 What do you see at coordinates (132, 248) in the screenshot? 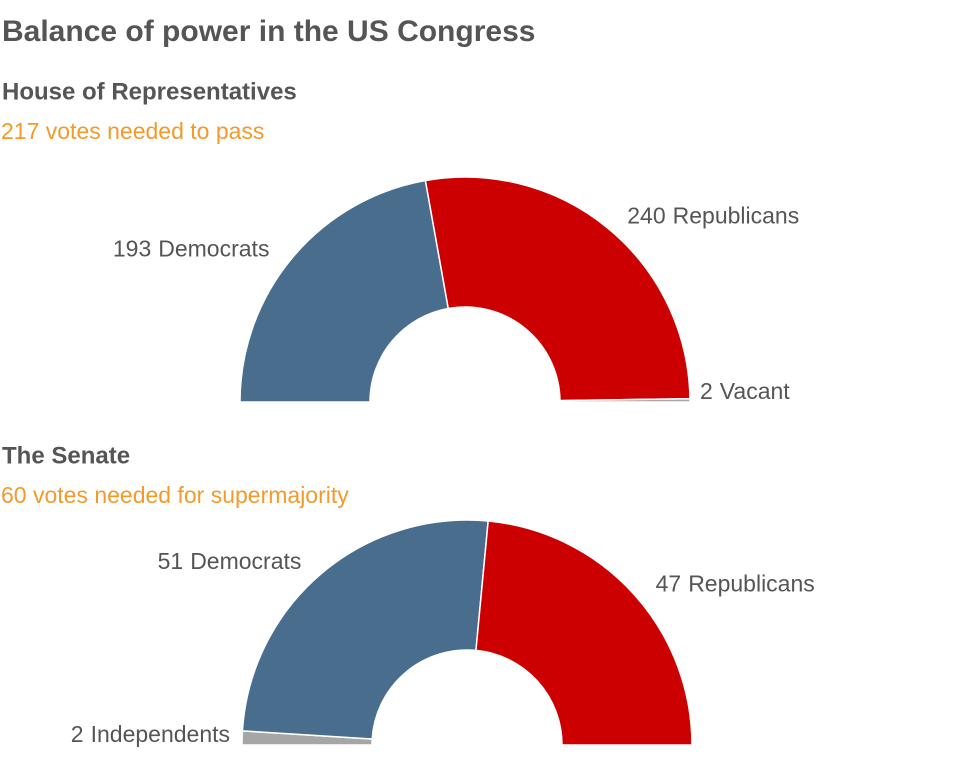
I see `segment-value: 193` at bounding box center [132, 248].